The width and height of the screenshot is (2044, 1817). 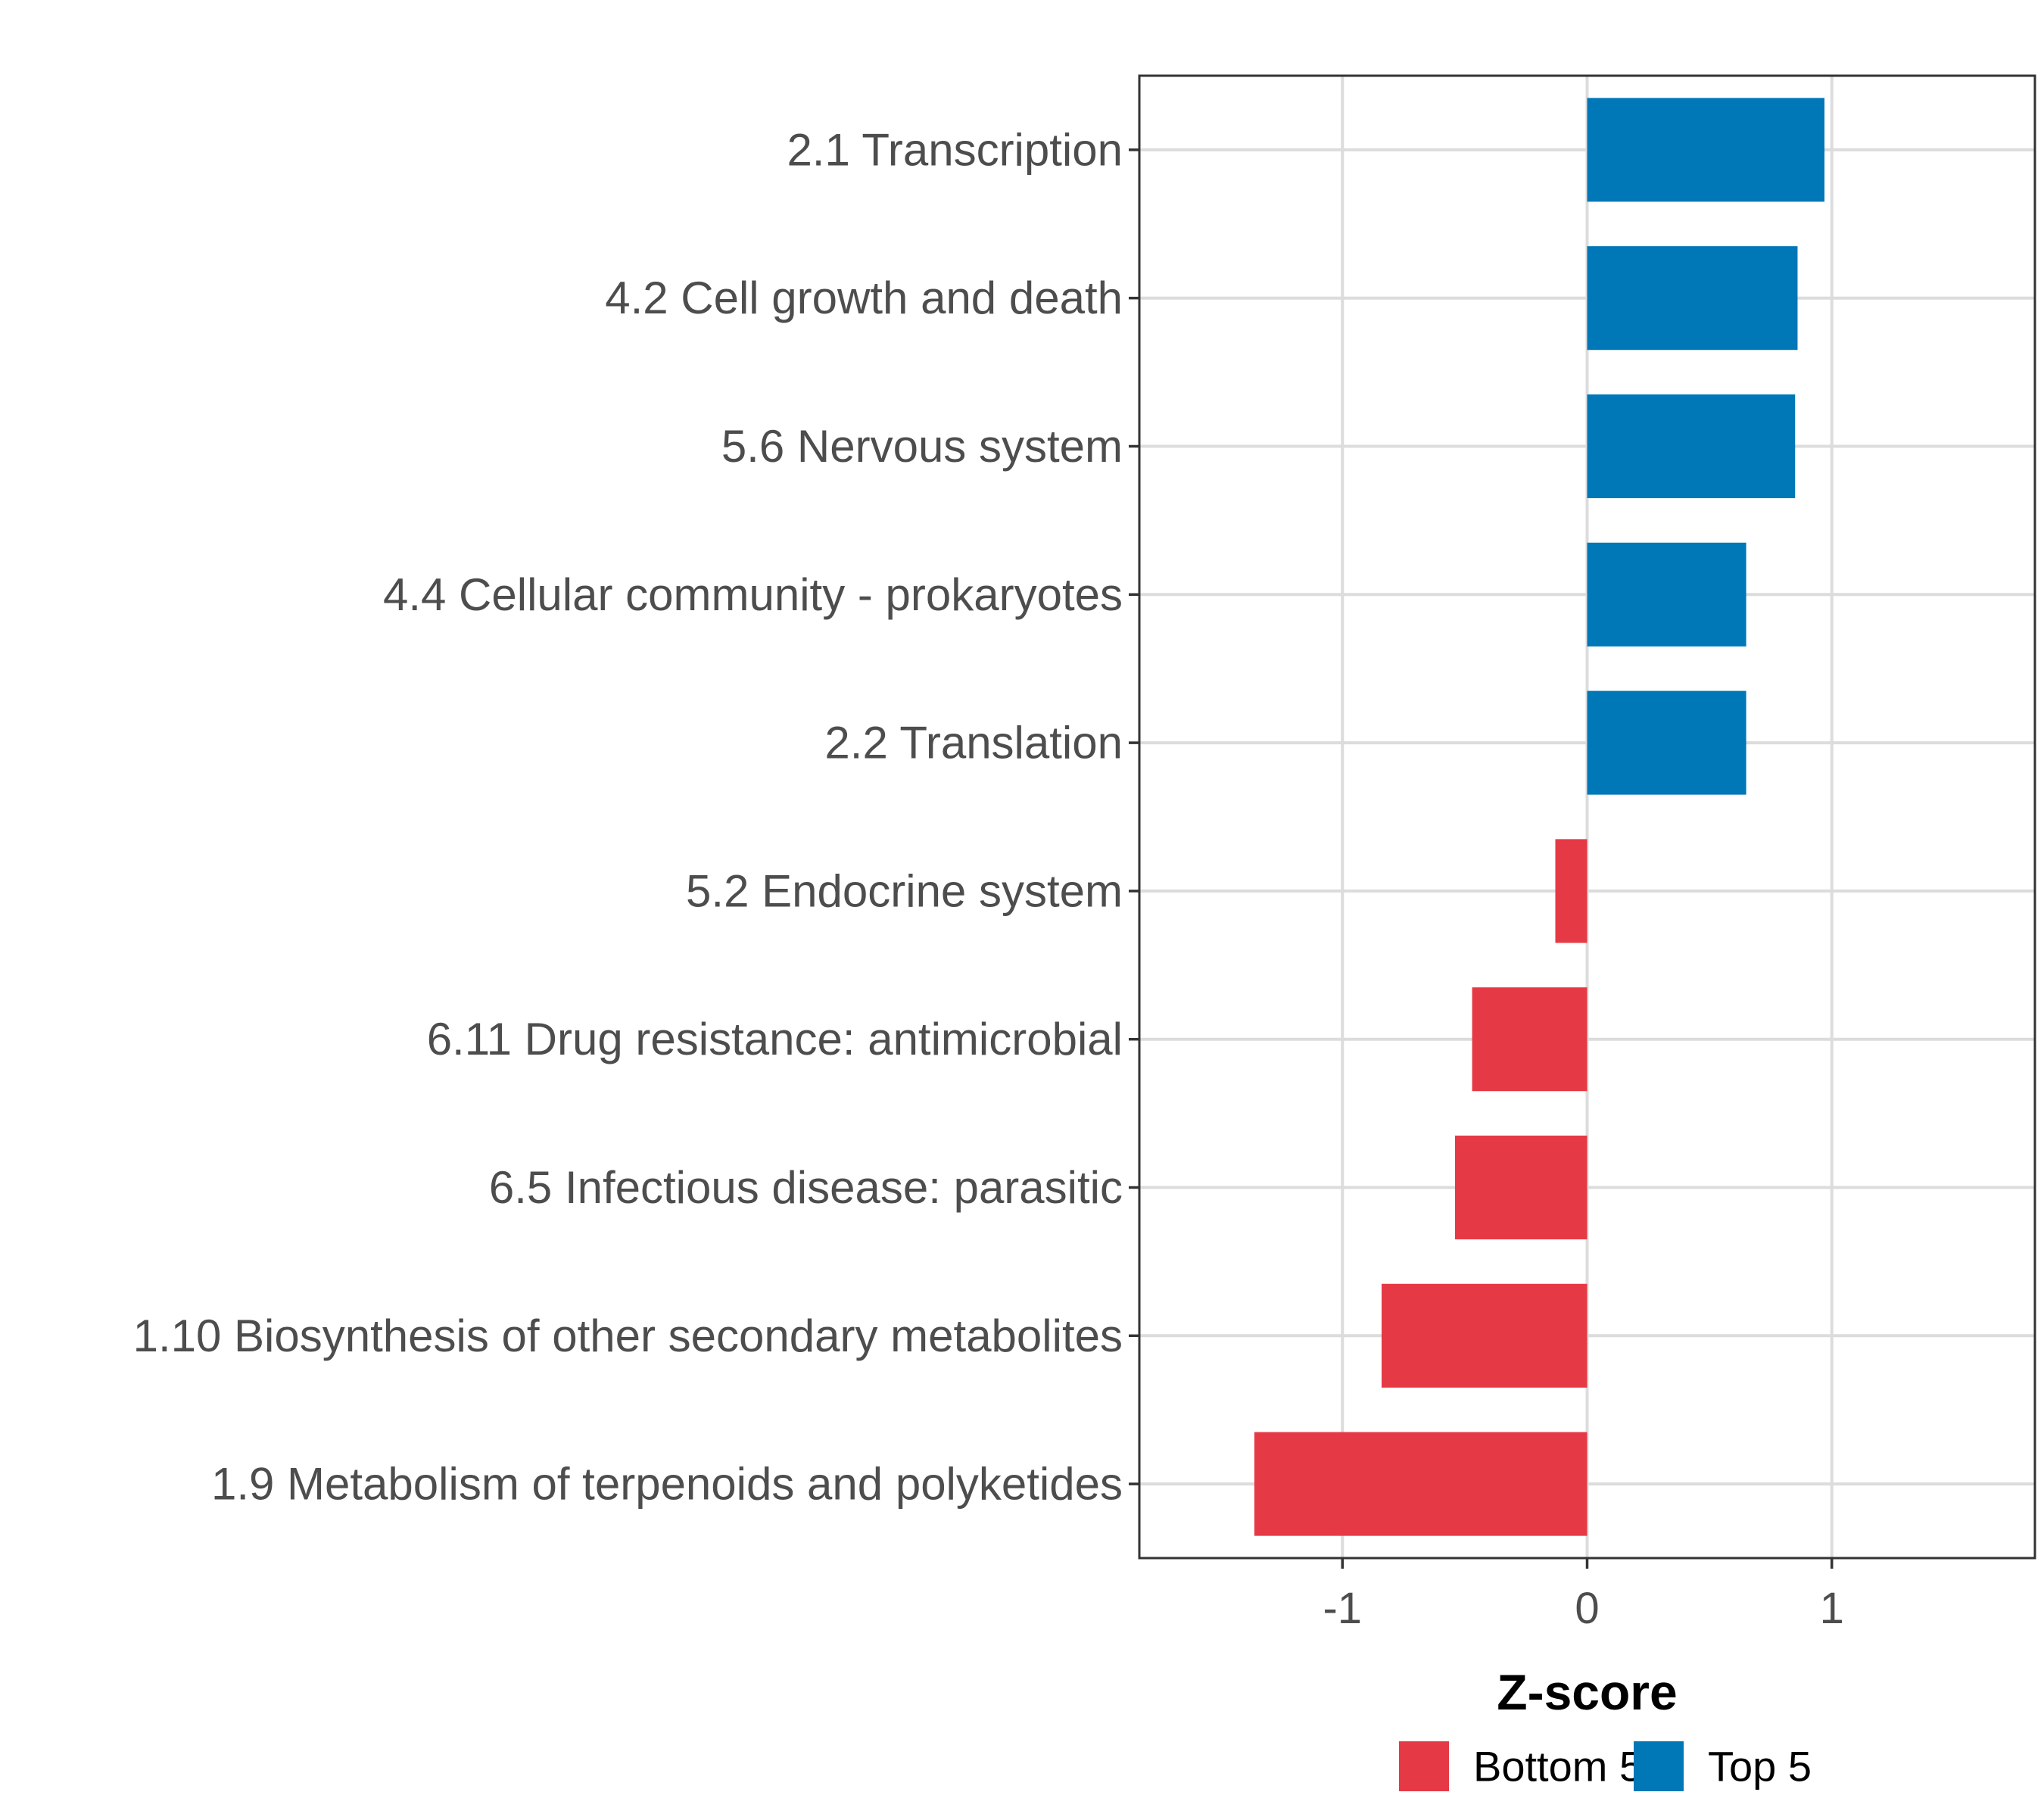 I want to click on category-label: 2.1 Transcription, so click(x=955, y=149).